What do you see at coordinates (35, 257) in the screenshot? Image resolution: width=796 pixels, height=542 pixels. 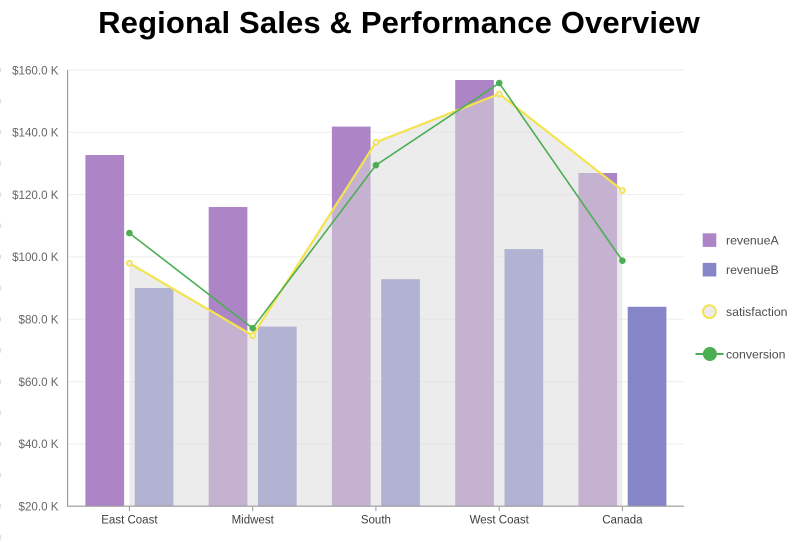 I see `svg-text: $100.0 K` at bounding box center [35, 257].